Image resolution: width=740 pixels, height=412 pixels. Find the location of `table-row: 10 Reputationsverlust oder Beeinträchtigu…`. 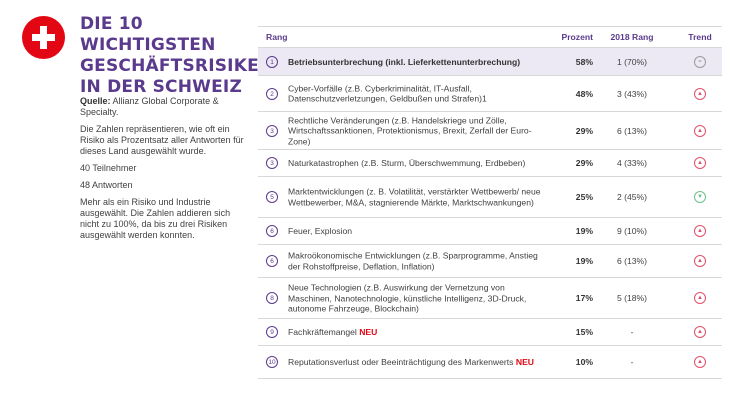

table-row: 10 Reputationsverlust oder Beeinträchtigu… is located at coordinates (490, 362).